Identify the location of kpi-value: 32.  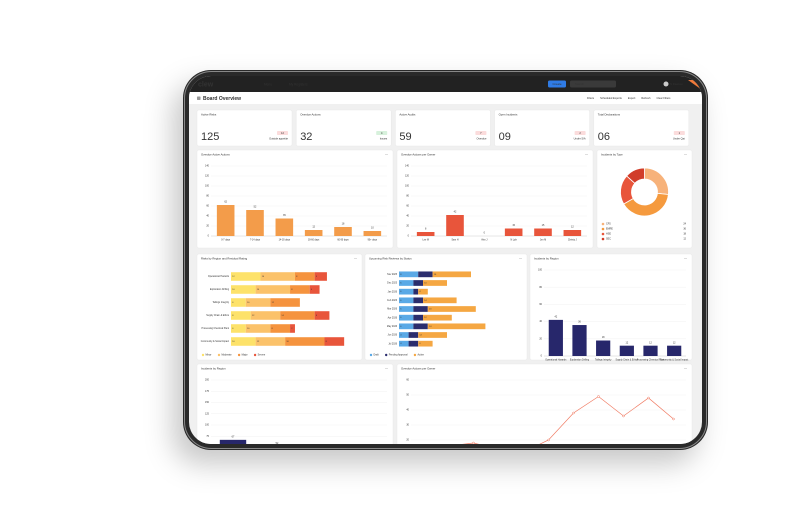
(306, 137).